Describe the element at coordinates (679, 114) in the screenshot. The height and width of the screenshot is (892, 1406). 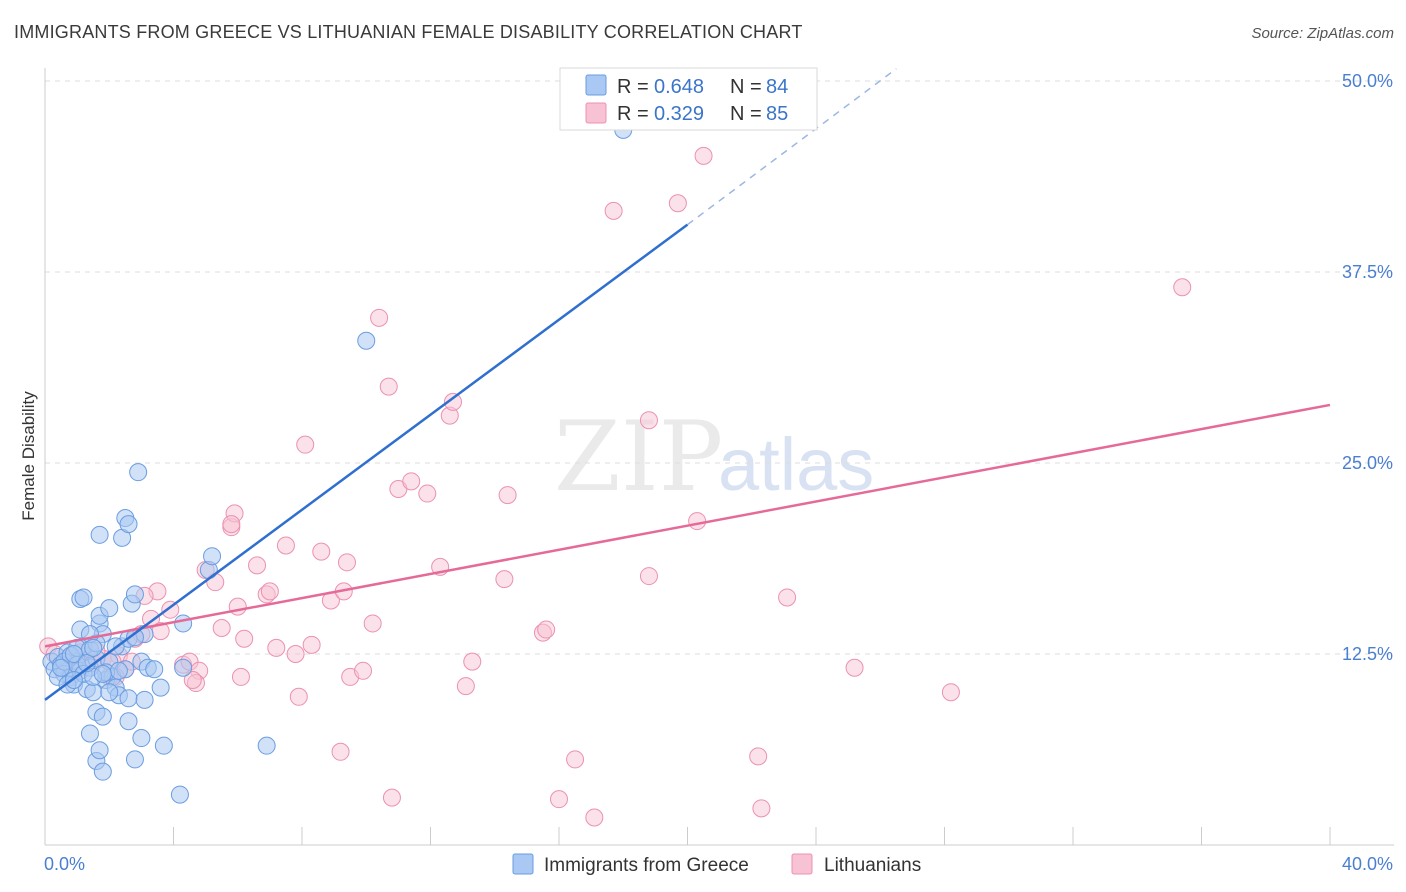
I see `legend-r-value-lithuanians: 0.329` at that location.